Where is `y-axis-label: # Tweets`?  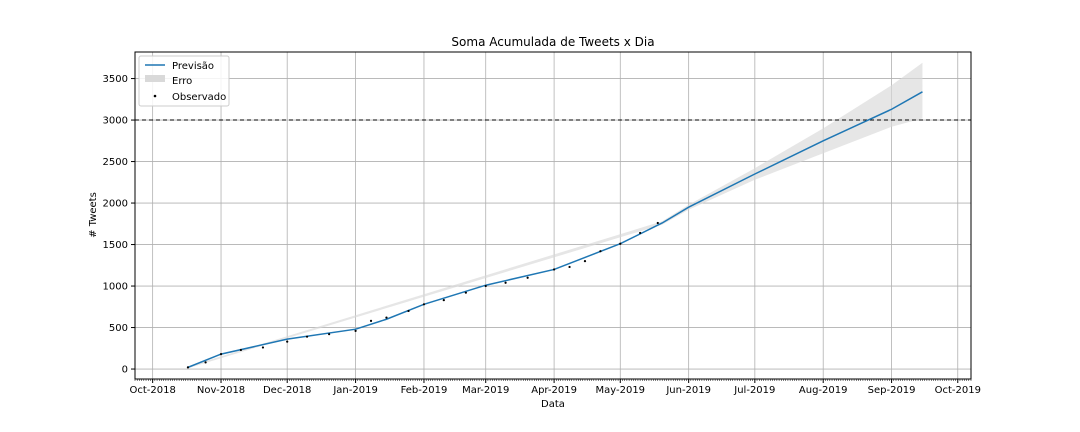
y-axis-label: # Tweets is located at coordinates (93, 215).